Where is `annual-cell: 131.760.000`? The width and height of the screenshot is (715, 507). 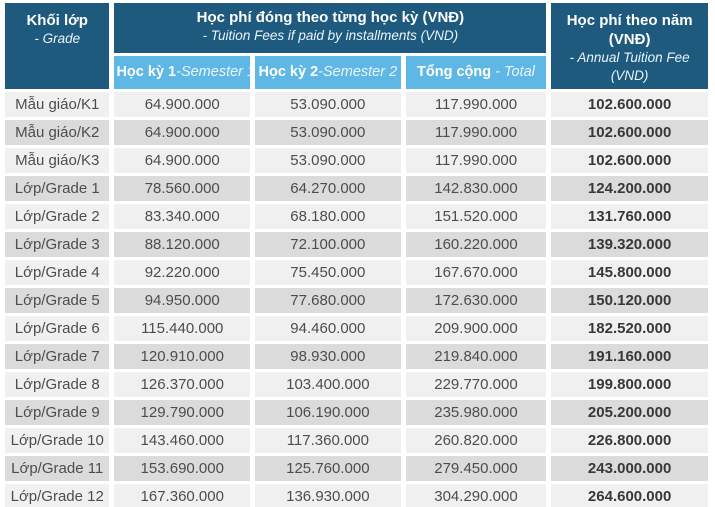 annual-cell: 131.760.000 is located at coordinates (629, 216).